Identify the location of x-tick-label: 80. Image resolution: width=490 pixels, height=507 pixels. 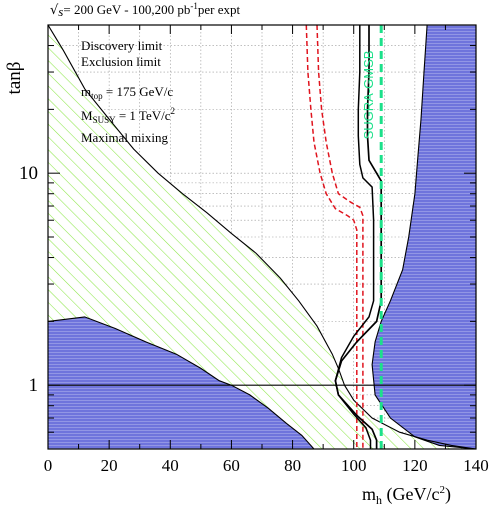
(292, 465).